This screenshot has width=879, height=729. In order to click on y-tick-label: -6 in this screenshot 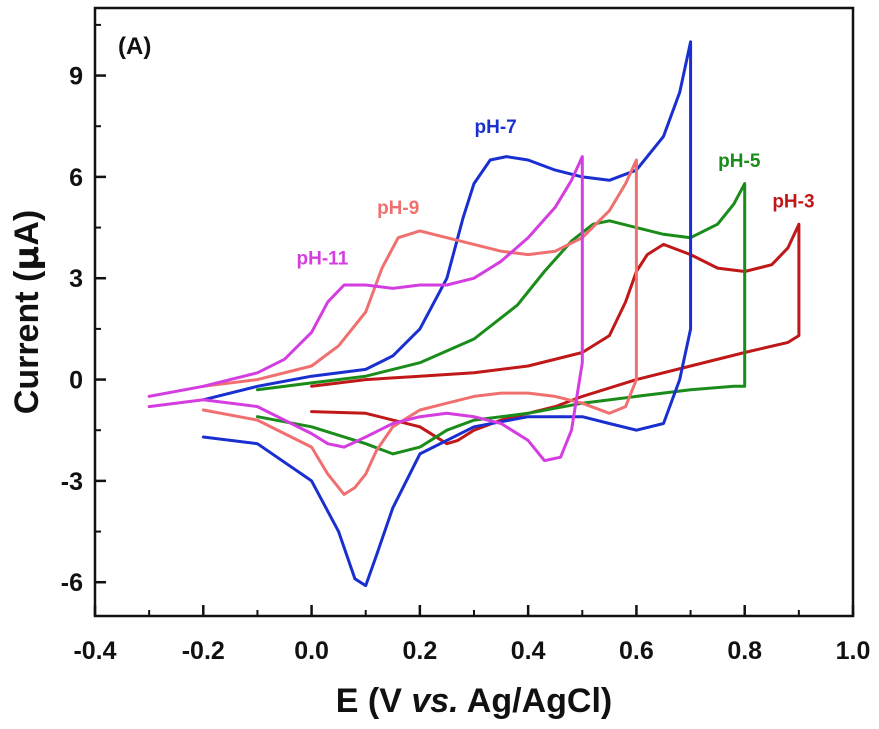, I will do `click(72, 583)`.